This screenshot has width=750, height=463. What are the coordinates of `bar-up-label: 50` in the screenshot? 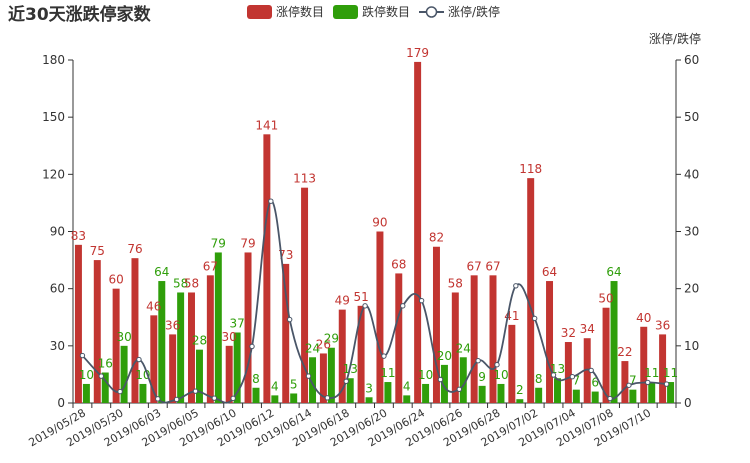 It's located at (605, 299).